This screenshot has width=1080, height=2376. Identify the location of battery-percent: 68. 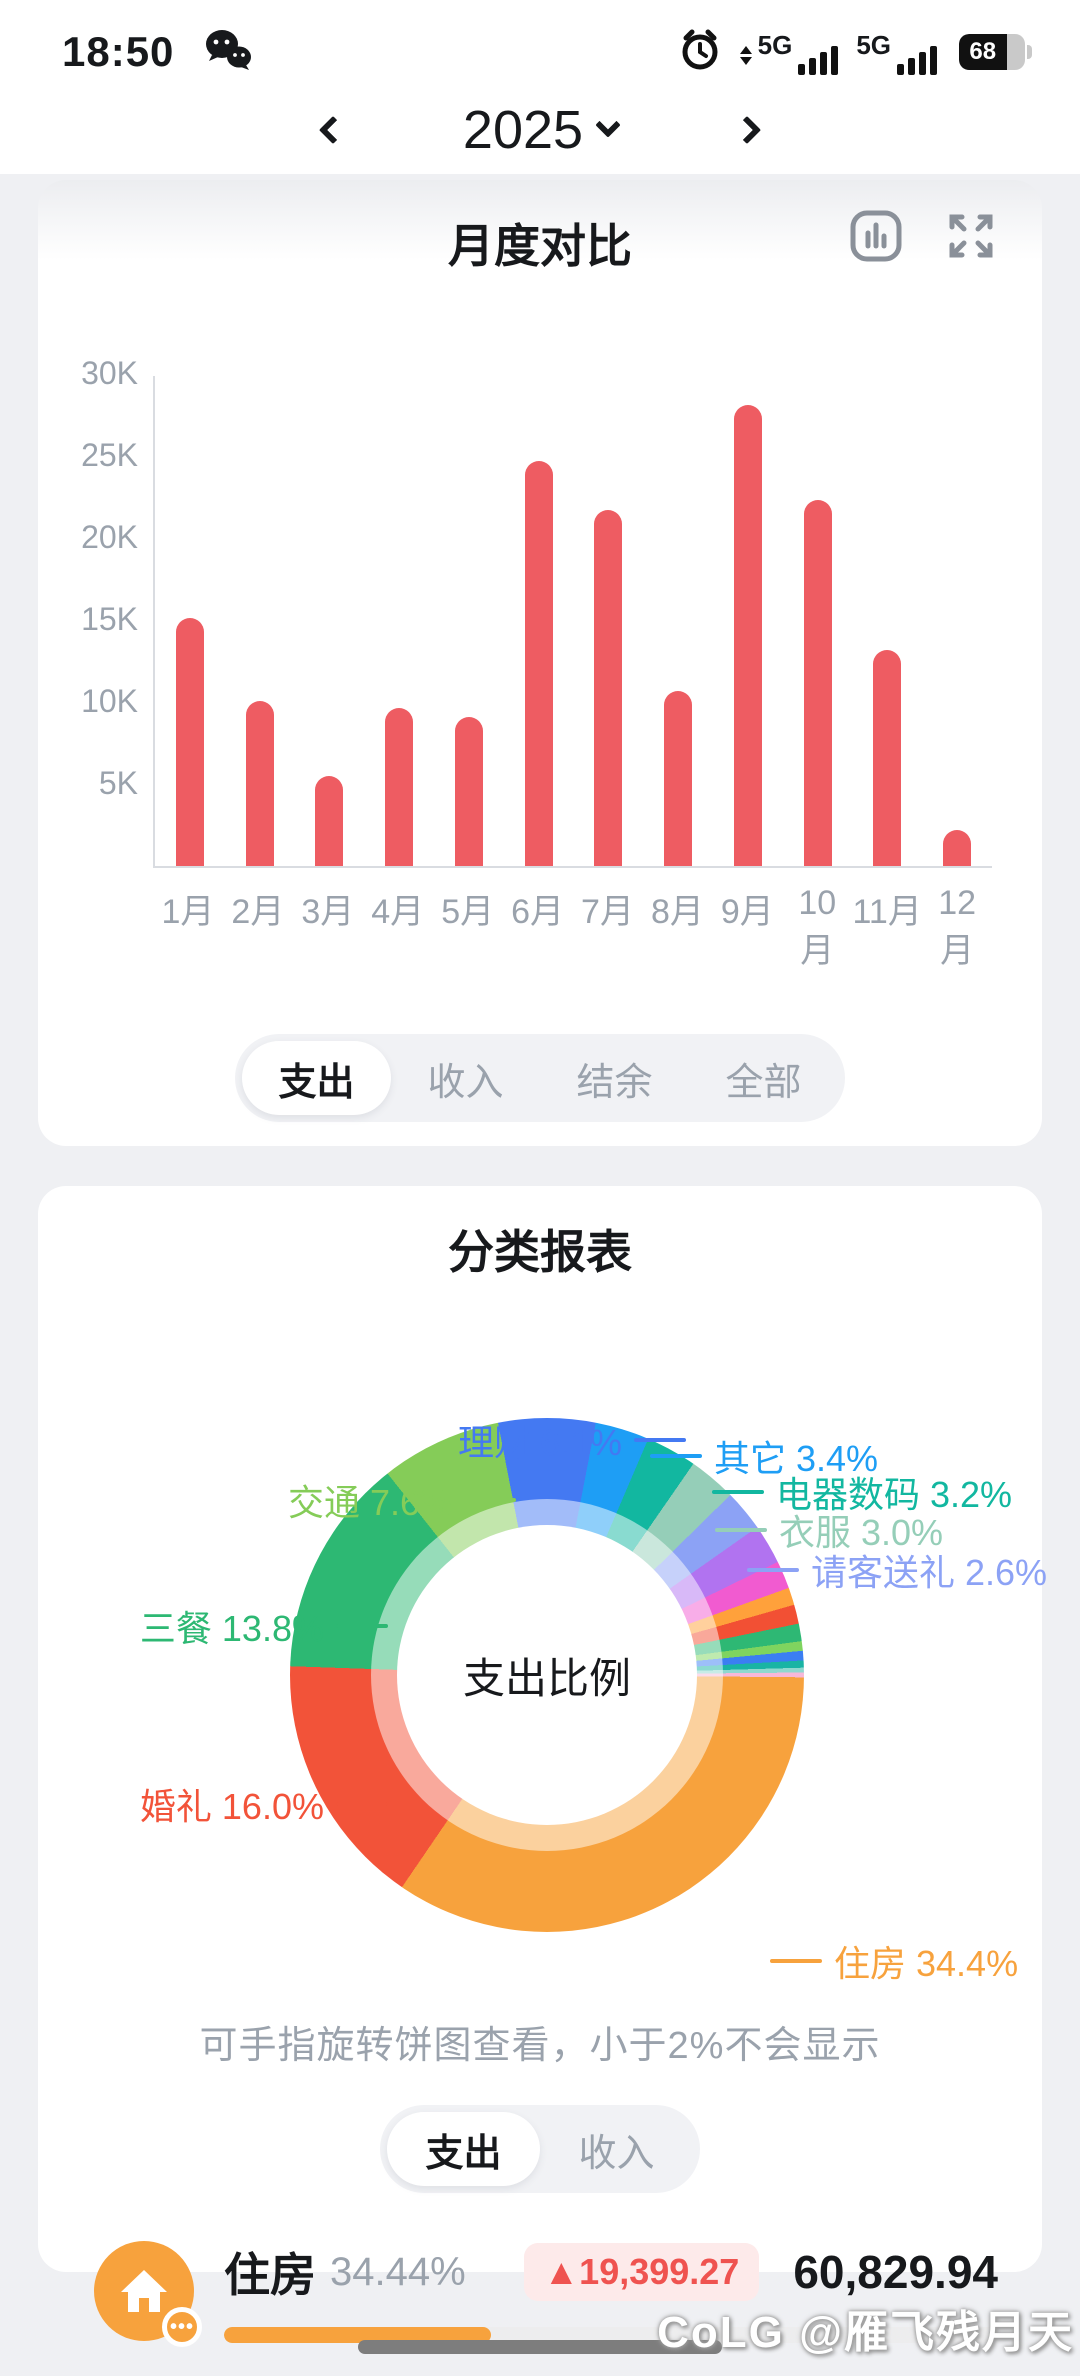
(983, 51).